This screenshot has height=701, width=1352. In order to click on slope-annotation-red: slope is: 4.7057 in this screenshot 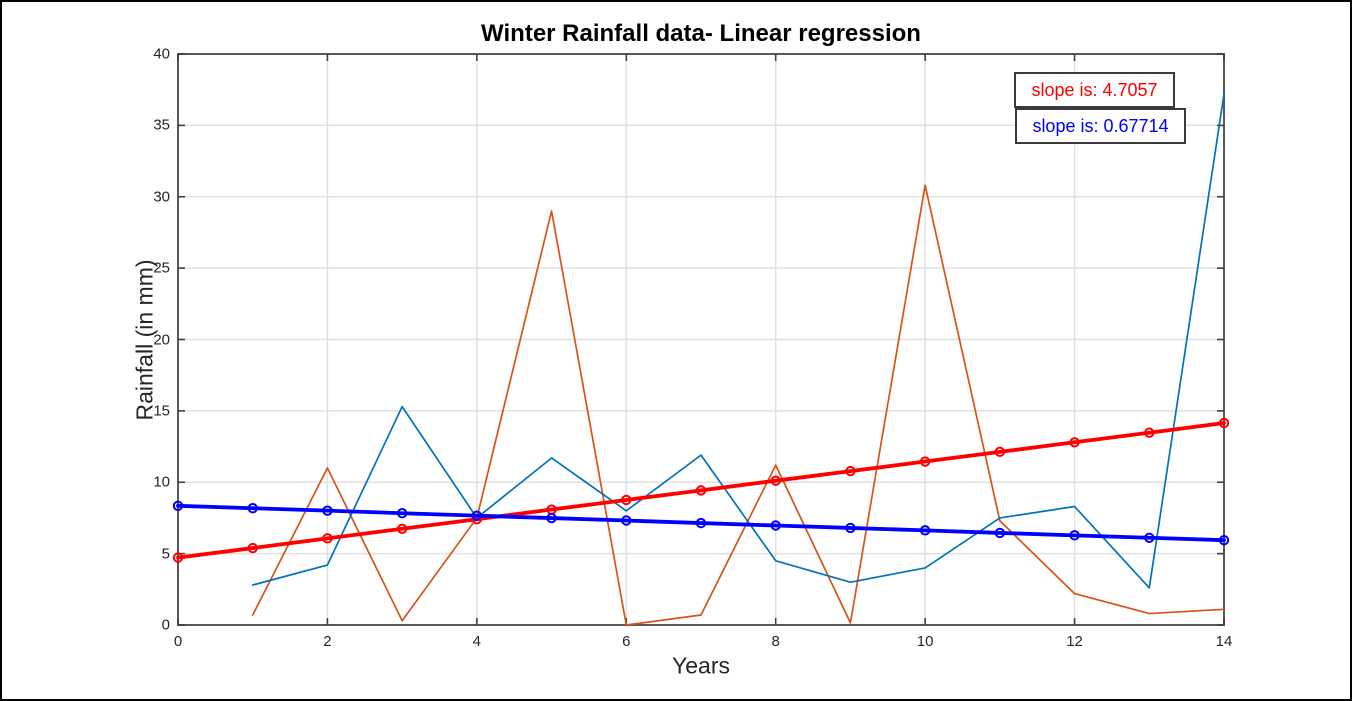, I will do `click(1094, 90)`.